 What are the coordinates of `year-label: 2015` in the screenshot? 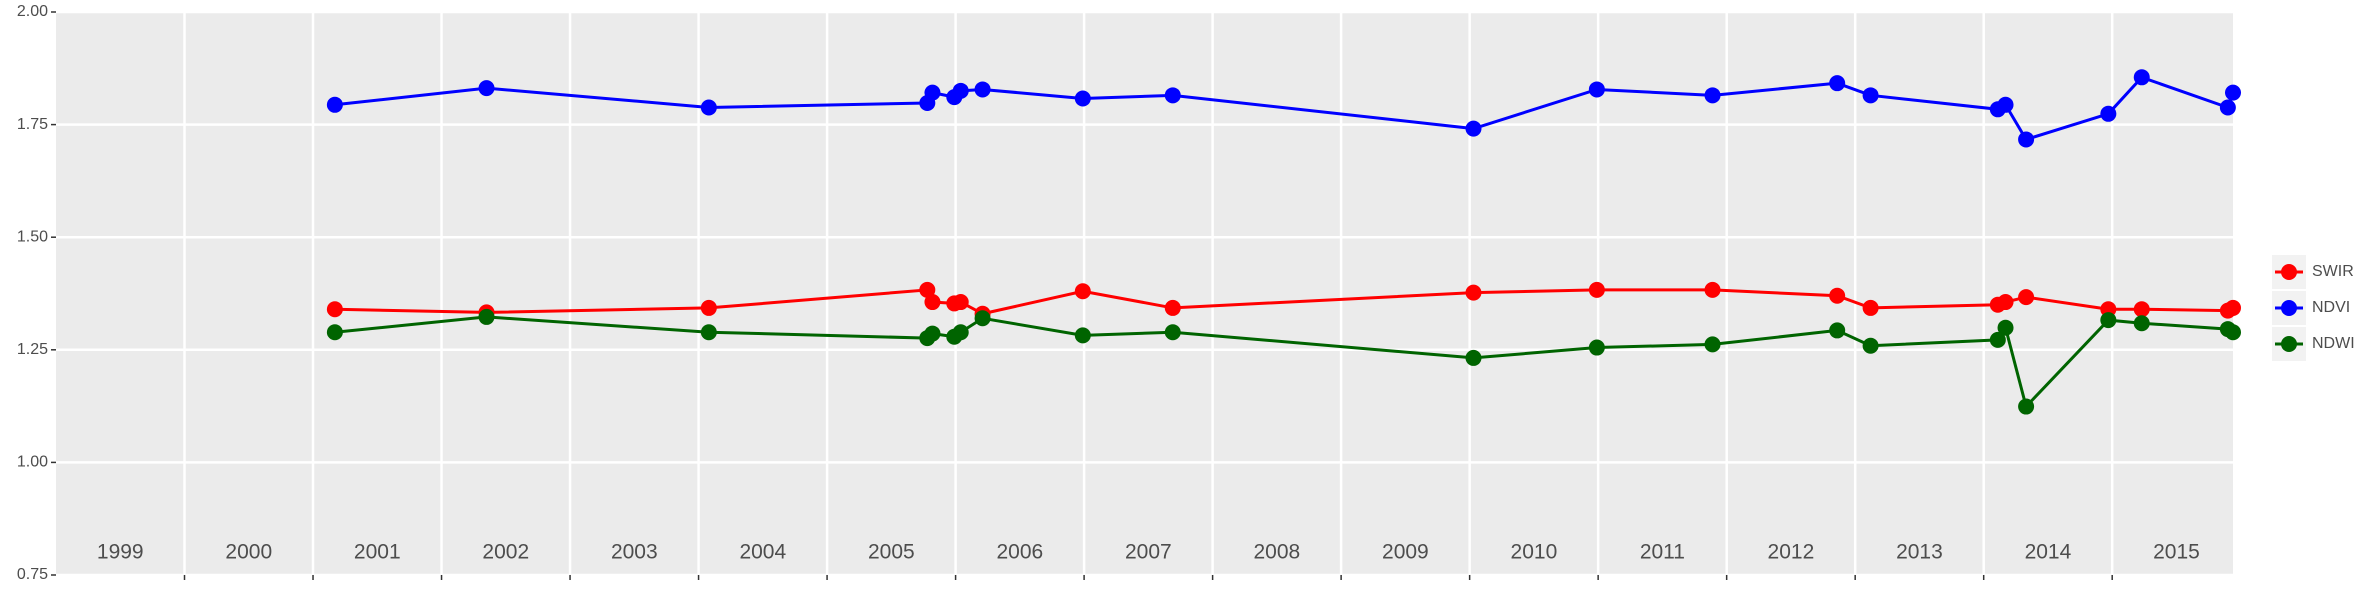 It's located at (2176, 552).